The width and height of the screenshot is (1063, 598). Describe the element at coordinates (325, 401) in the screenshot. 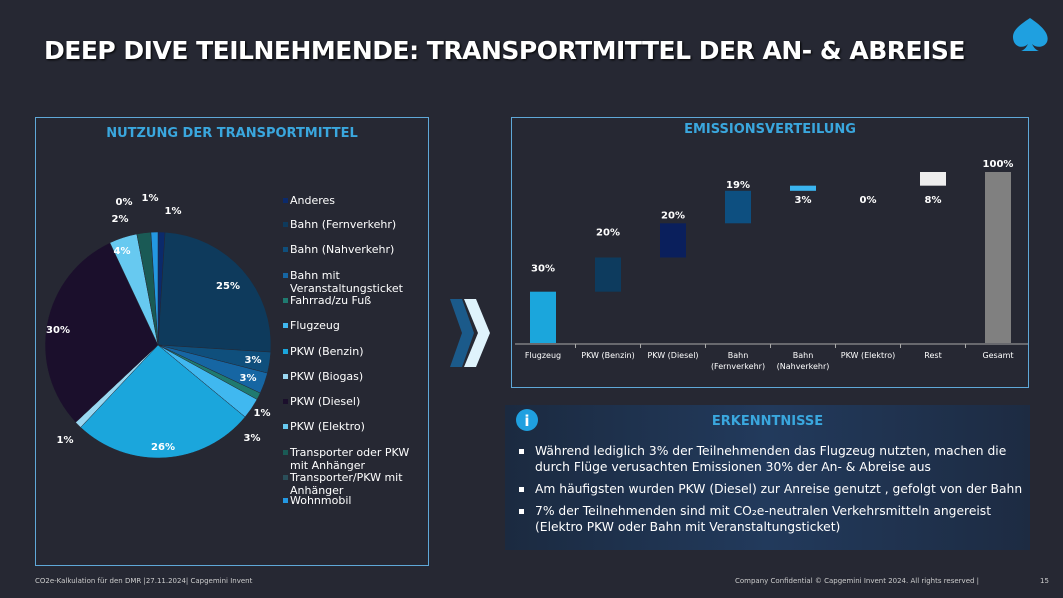

I see `legend-label: PKW (Diesel)` at that location.